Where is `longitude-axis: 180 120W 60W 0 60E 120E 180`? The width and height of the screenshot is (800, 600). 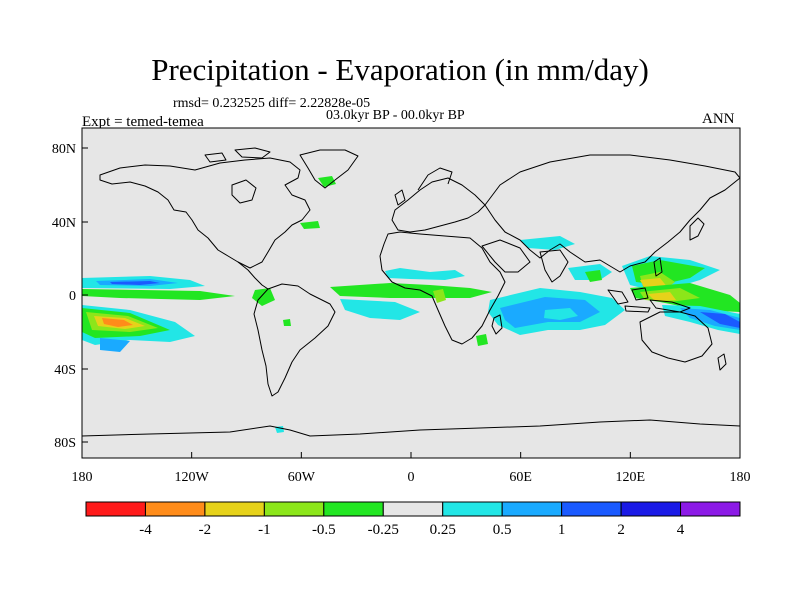 longitude-axis: 180 120W 60W 0 60E 120E 180 is located at coordinates (411, 468).